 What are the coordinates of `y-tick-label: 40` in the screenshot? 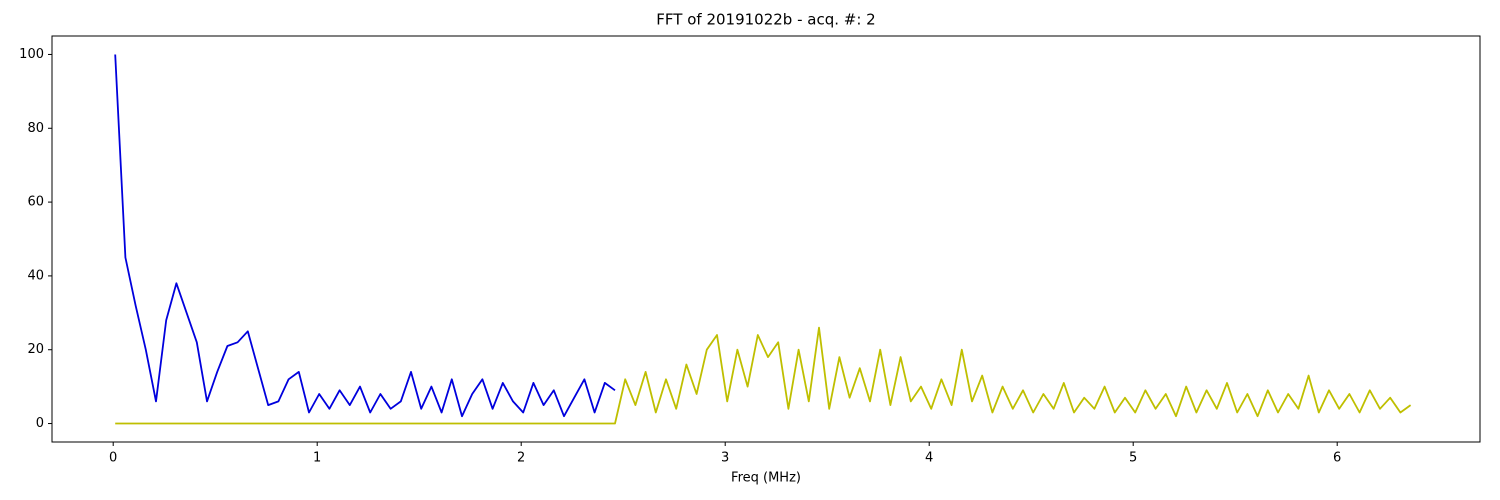 It's located at (35, 275).